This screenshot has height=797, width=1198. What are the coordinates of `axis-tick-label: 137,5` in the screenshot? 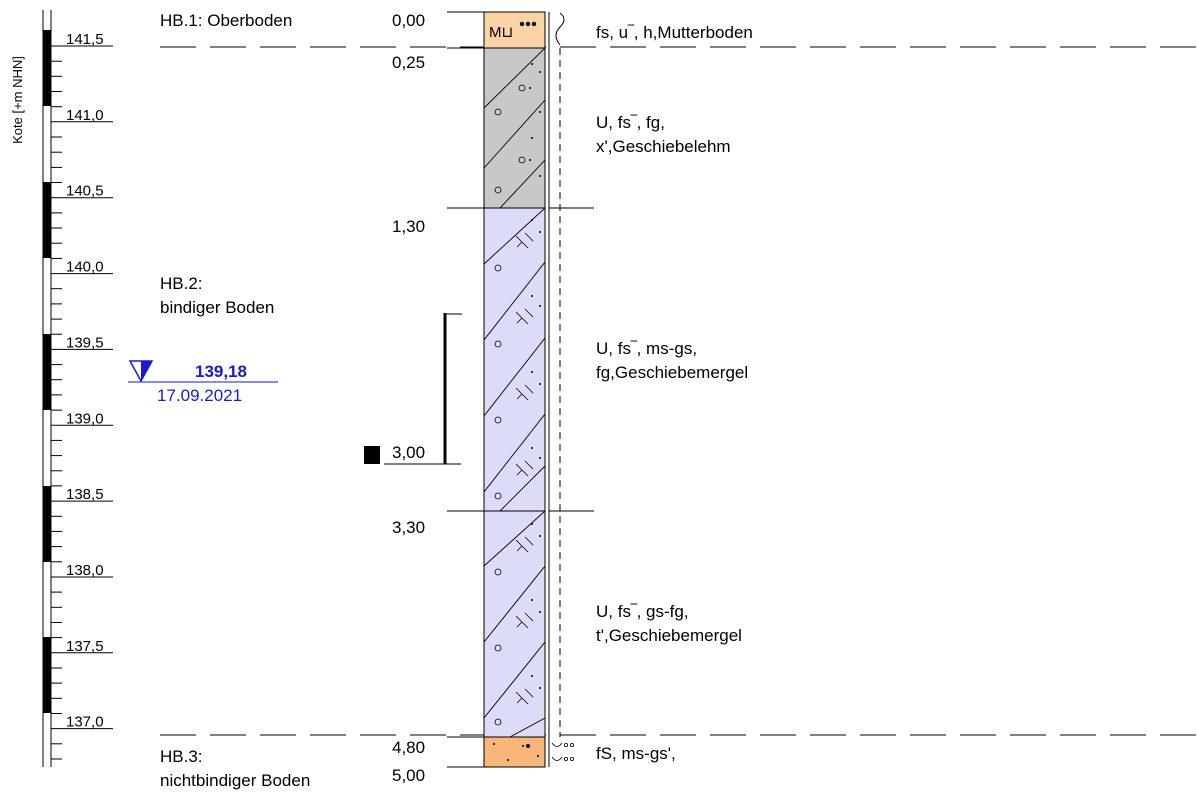 It's located at (85, 646).